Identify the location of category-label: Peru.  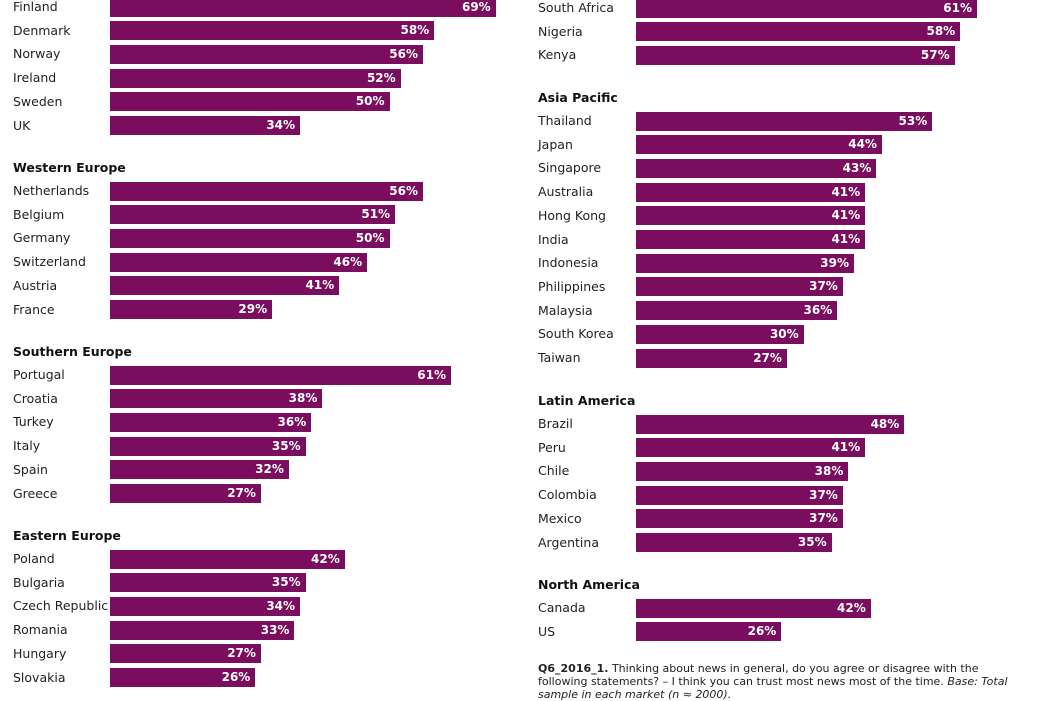
(552, 447).